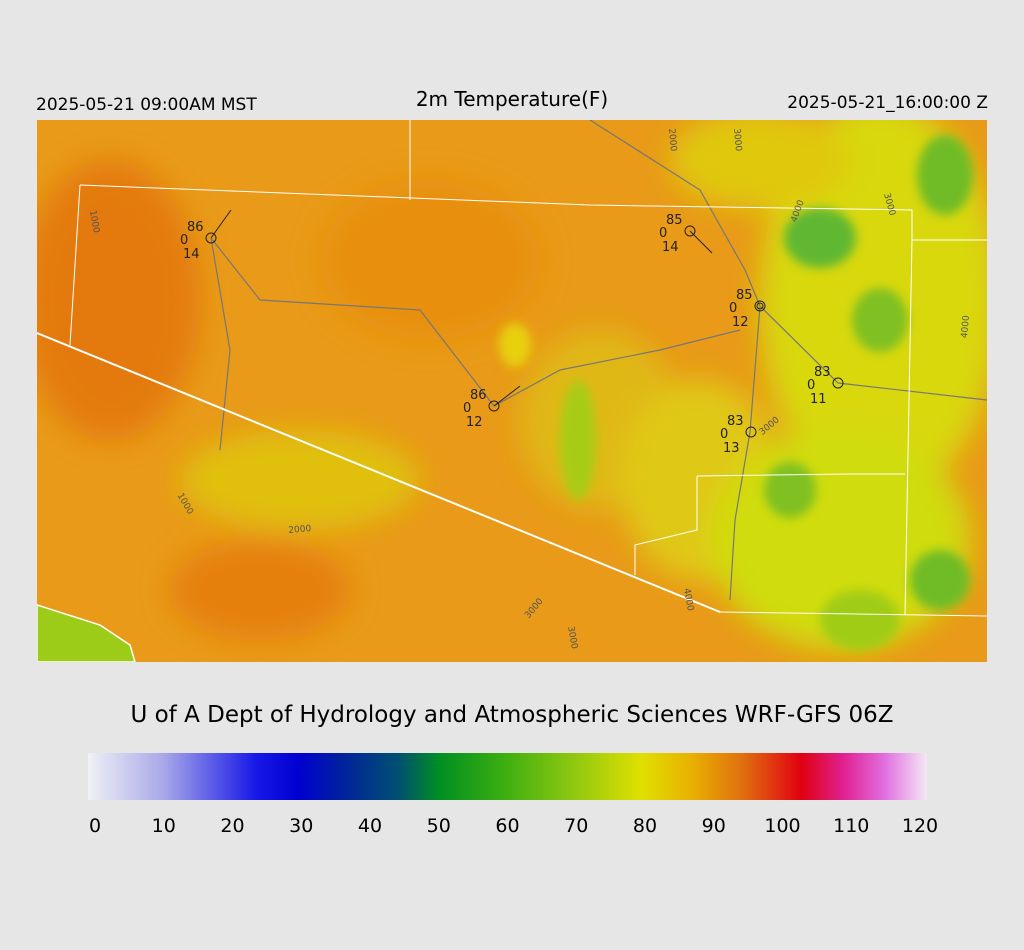  What do you see at coordinates (232, 826) in the screenshot?
I see `colorbar-tick-label: 20` at bounding box center [232, 826].